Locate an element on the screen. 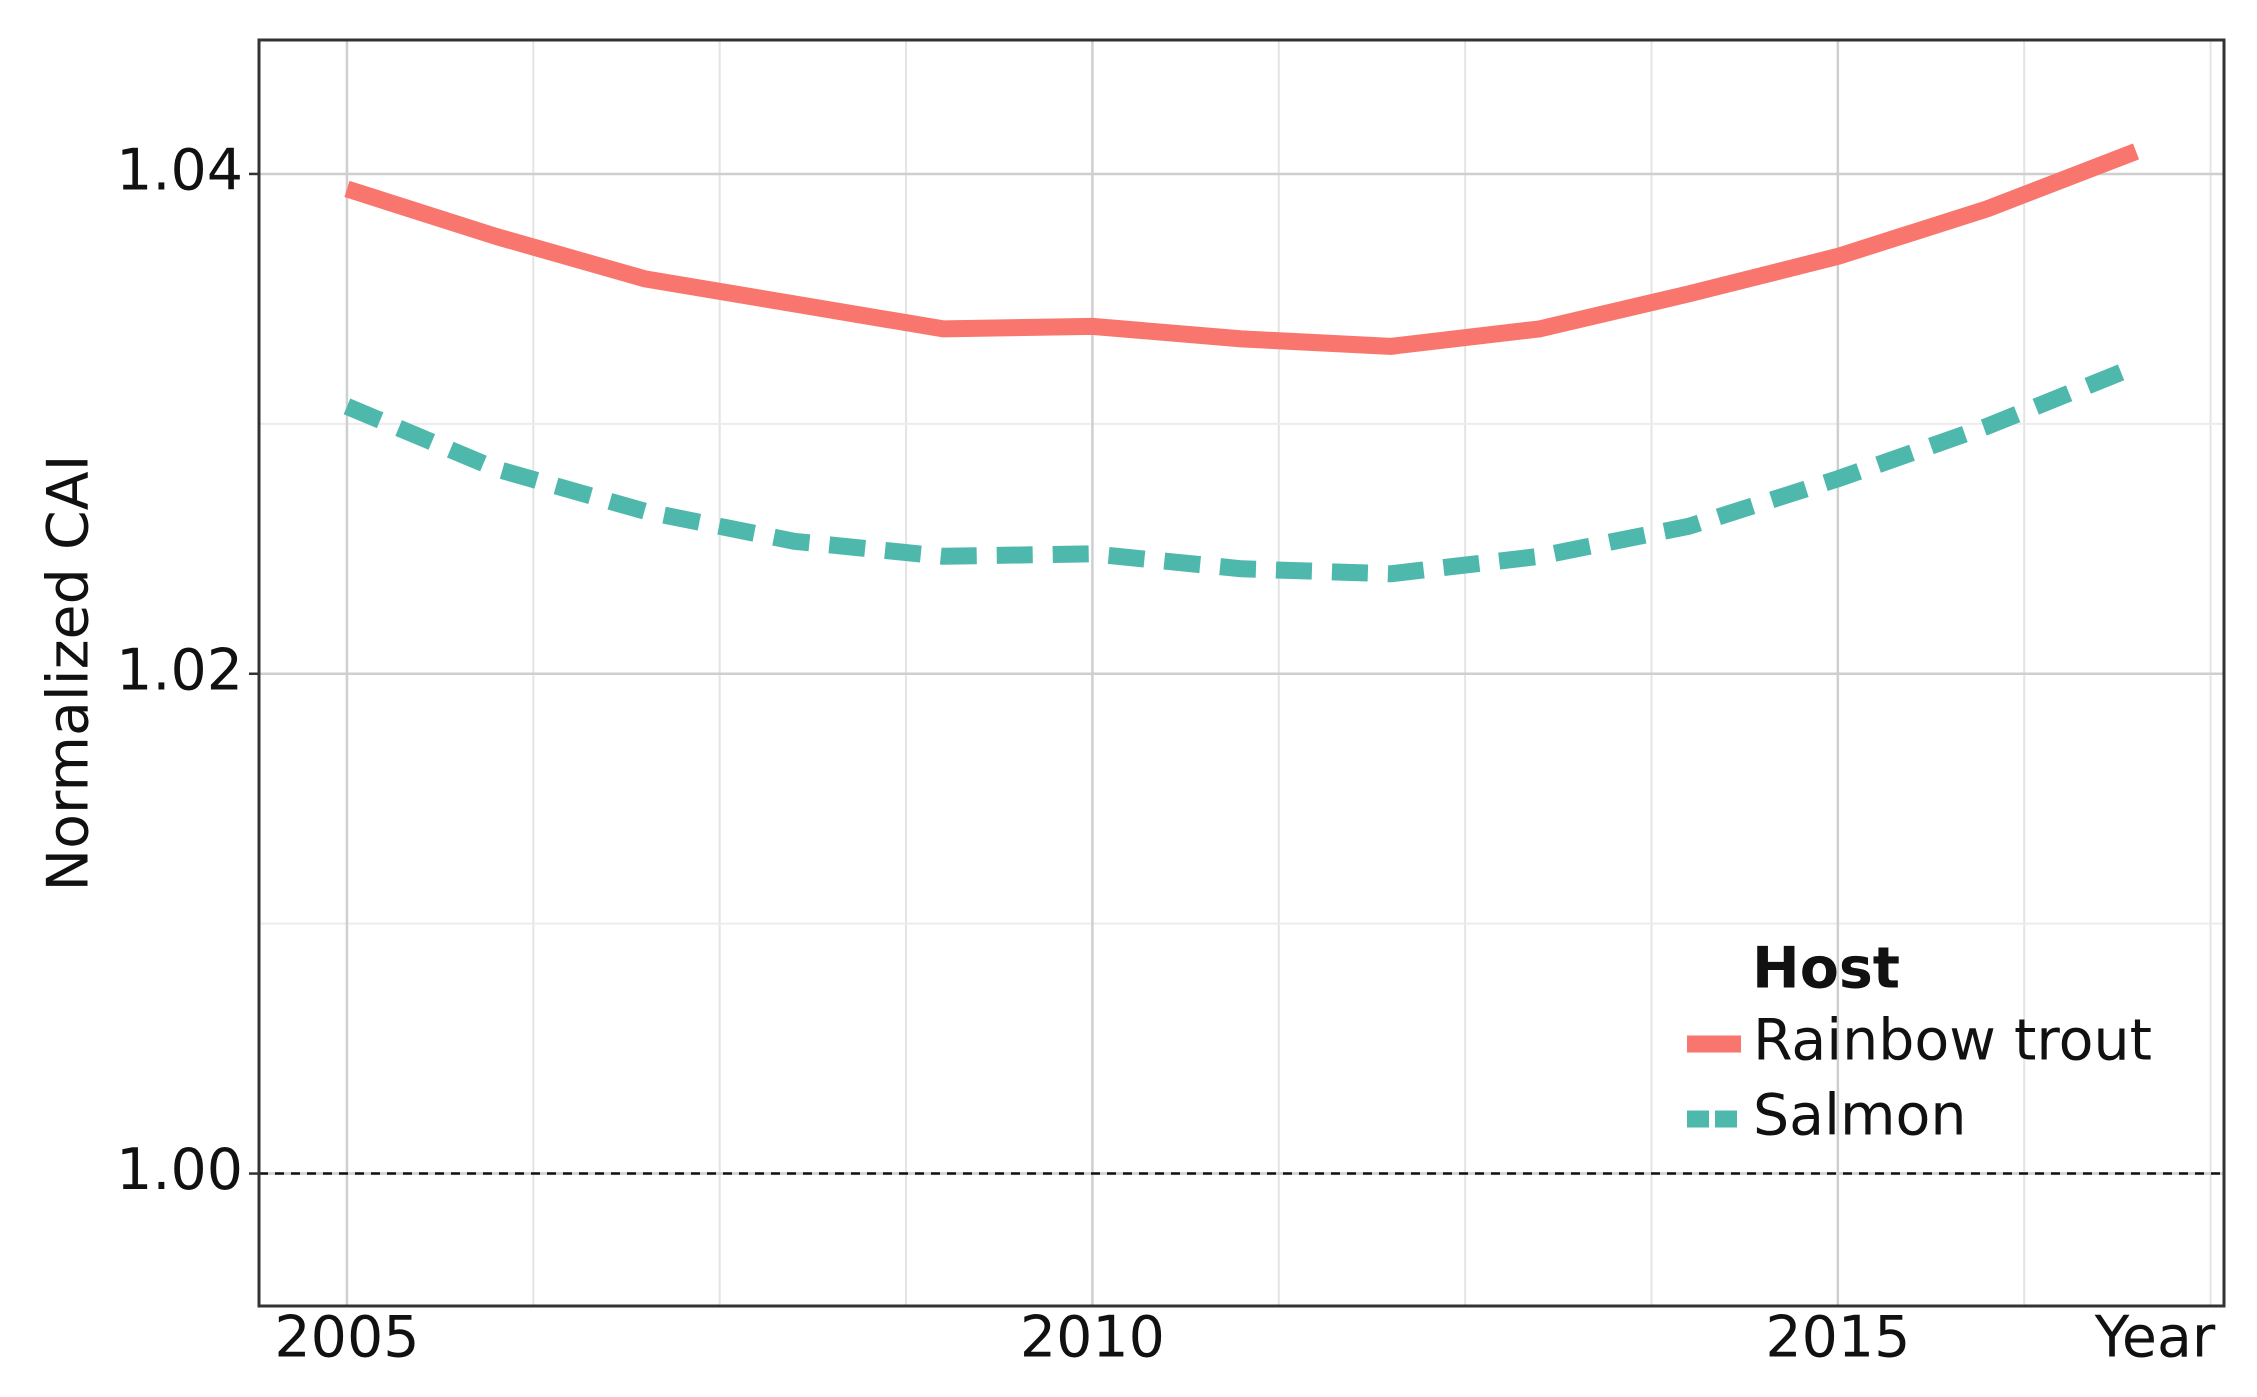  y-tick-label: 1.00 is located at coordinates (179, 1170).